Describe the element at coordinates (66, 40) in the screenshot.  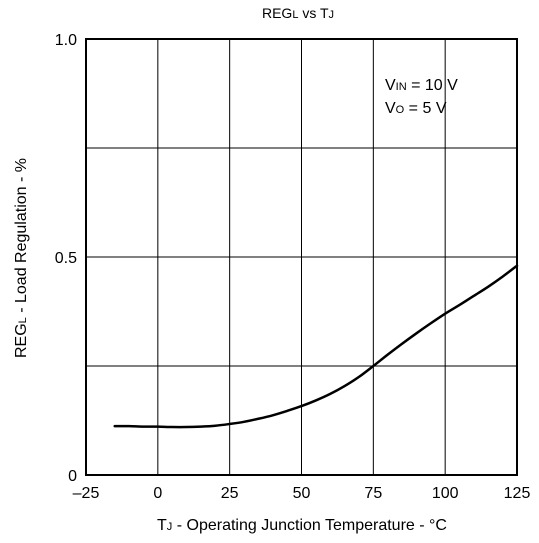
I see `y-tick-label: 1.0` at that location.